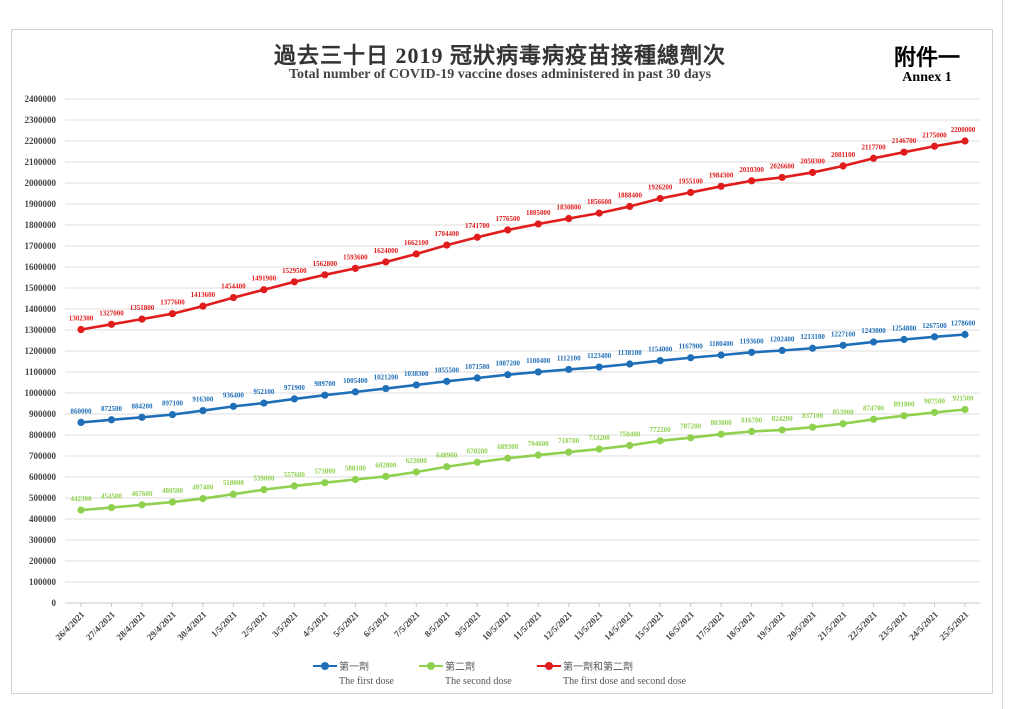 The height and width of the screenshot is (709, 1010). Describe the element at coordinates (598, 667) in the screenshot. I see `legend-label-total-dose: 第一劑和第二劑` at that location.